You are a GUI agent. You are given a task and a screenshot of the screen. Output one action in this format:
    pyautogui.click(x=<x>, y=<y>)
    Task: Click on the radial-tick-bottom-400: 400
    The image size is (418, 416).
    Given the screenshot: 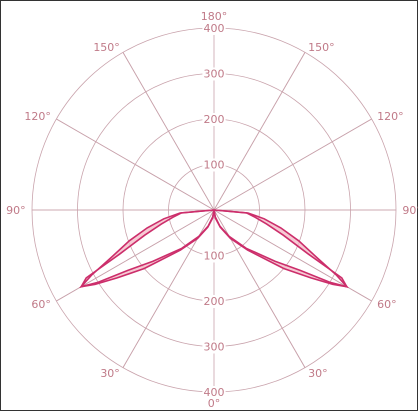 What is the action you would take?
    pyautogui.click(x=214, y=392)
    